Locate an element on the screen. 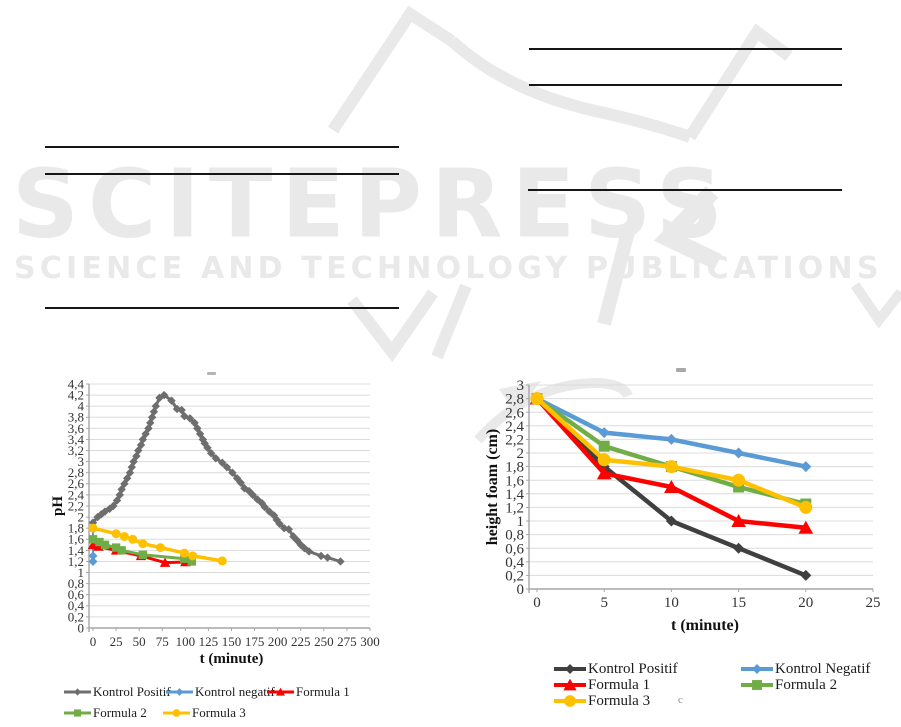 The image size is (901, 727). svg-text: 20 is located at coordinates (805, 603).